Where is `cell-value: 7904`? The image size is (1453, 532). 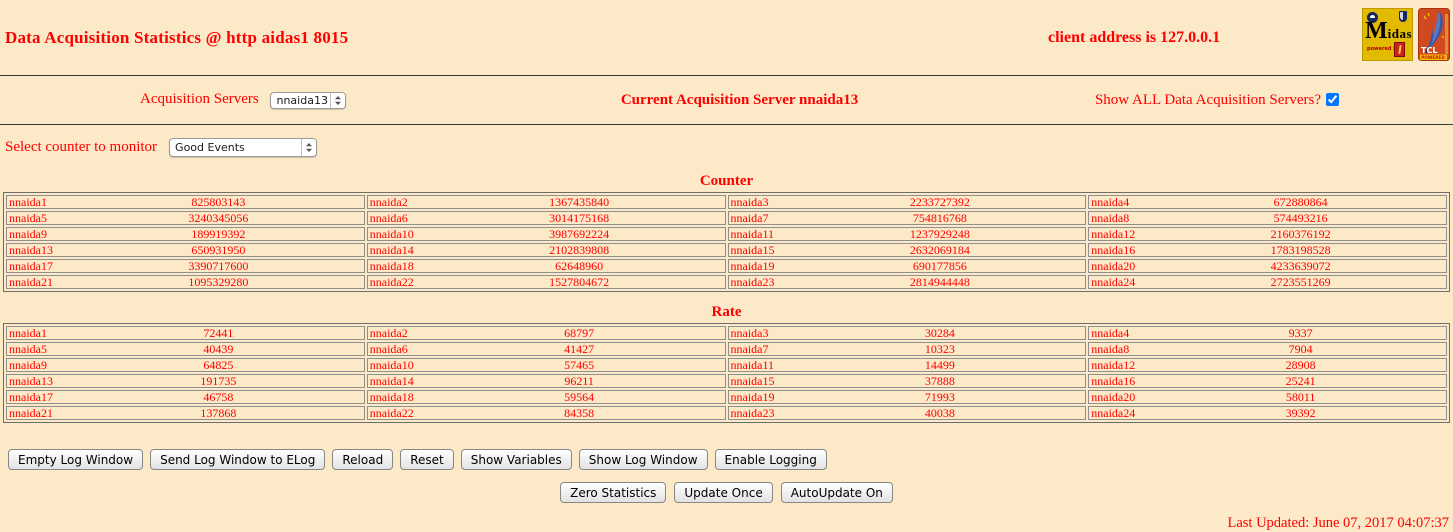
cell-value: 7904 is located at coordinates (1300, 349).